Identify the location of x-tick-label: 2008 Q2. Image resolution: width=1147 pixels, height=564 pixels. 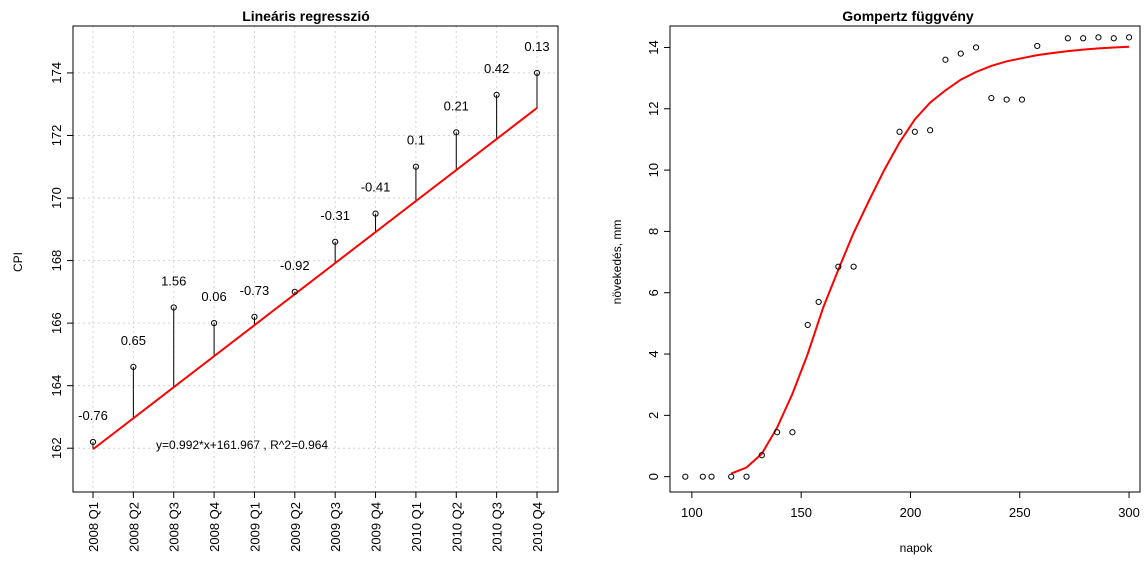
(133, 527).